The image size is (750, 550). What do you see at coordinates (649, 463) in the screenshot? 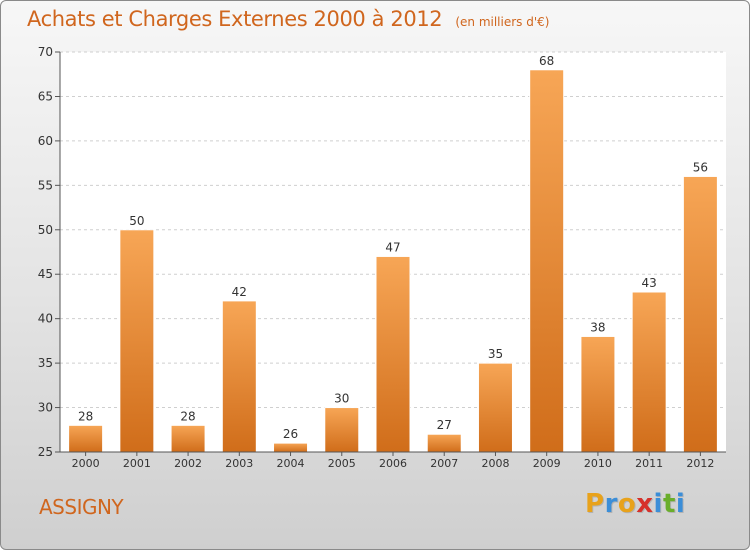
I see `x-tick-label: 2011` at bounding box center [649, 463].